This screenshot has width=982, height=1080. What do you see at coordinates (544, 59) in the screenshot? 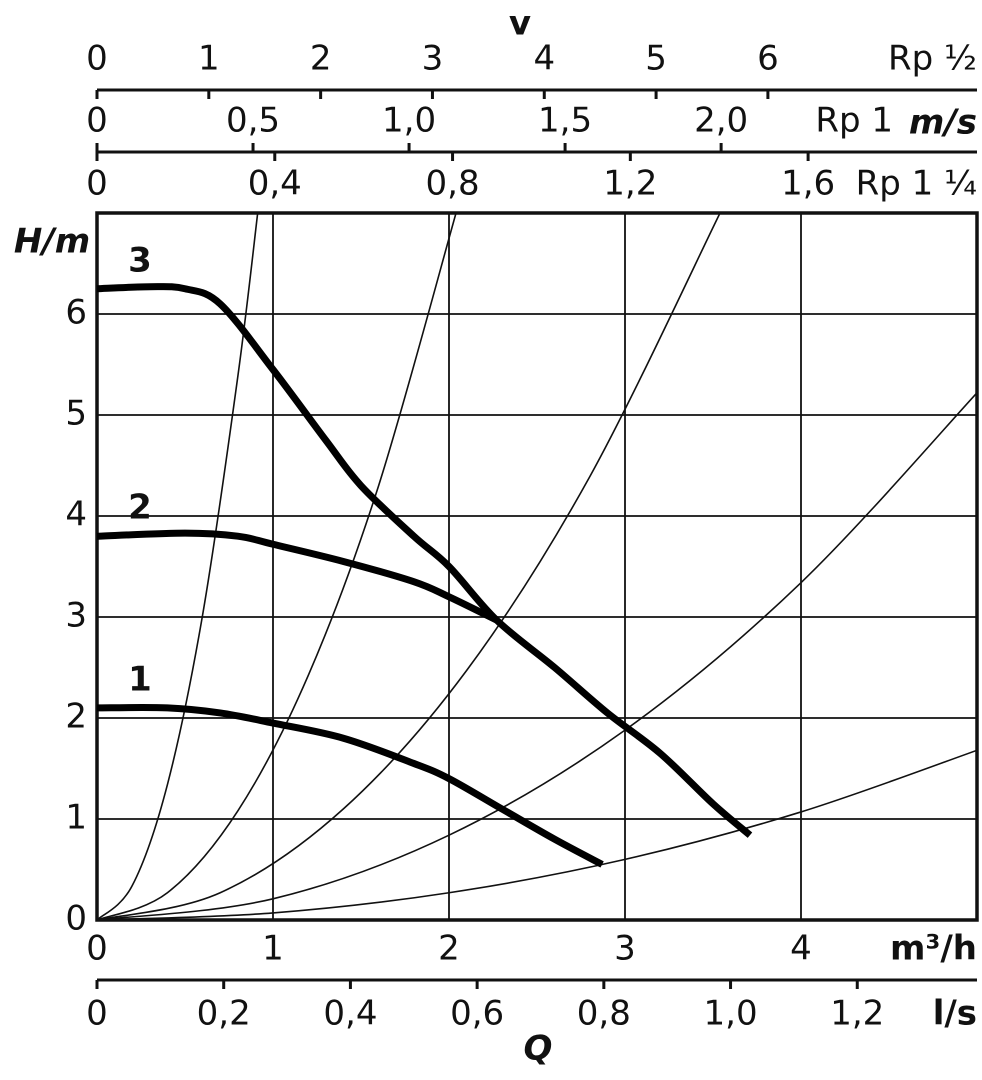
I see `velocity-tick-label: 4` at bounding box center [544, 59].